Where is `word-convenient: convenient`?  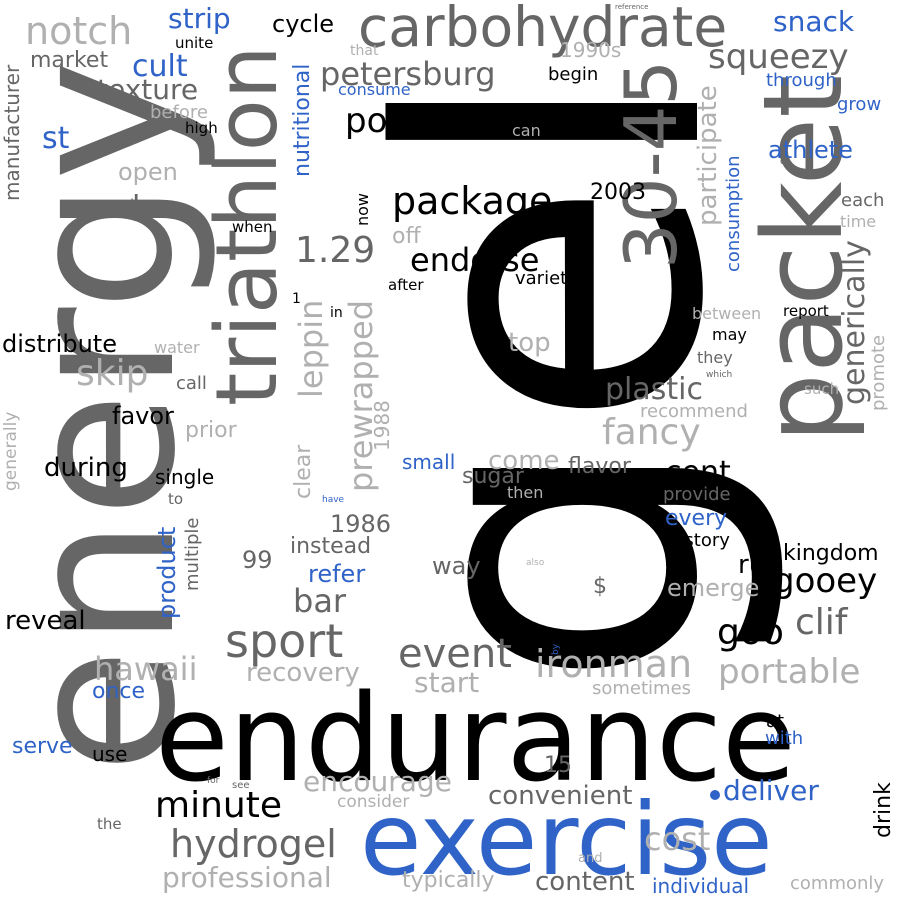
word-convenient: convenient is located at coordinates (560, 796).